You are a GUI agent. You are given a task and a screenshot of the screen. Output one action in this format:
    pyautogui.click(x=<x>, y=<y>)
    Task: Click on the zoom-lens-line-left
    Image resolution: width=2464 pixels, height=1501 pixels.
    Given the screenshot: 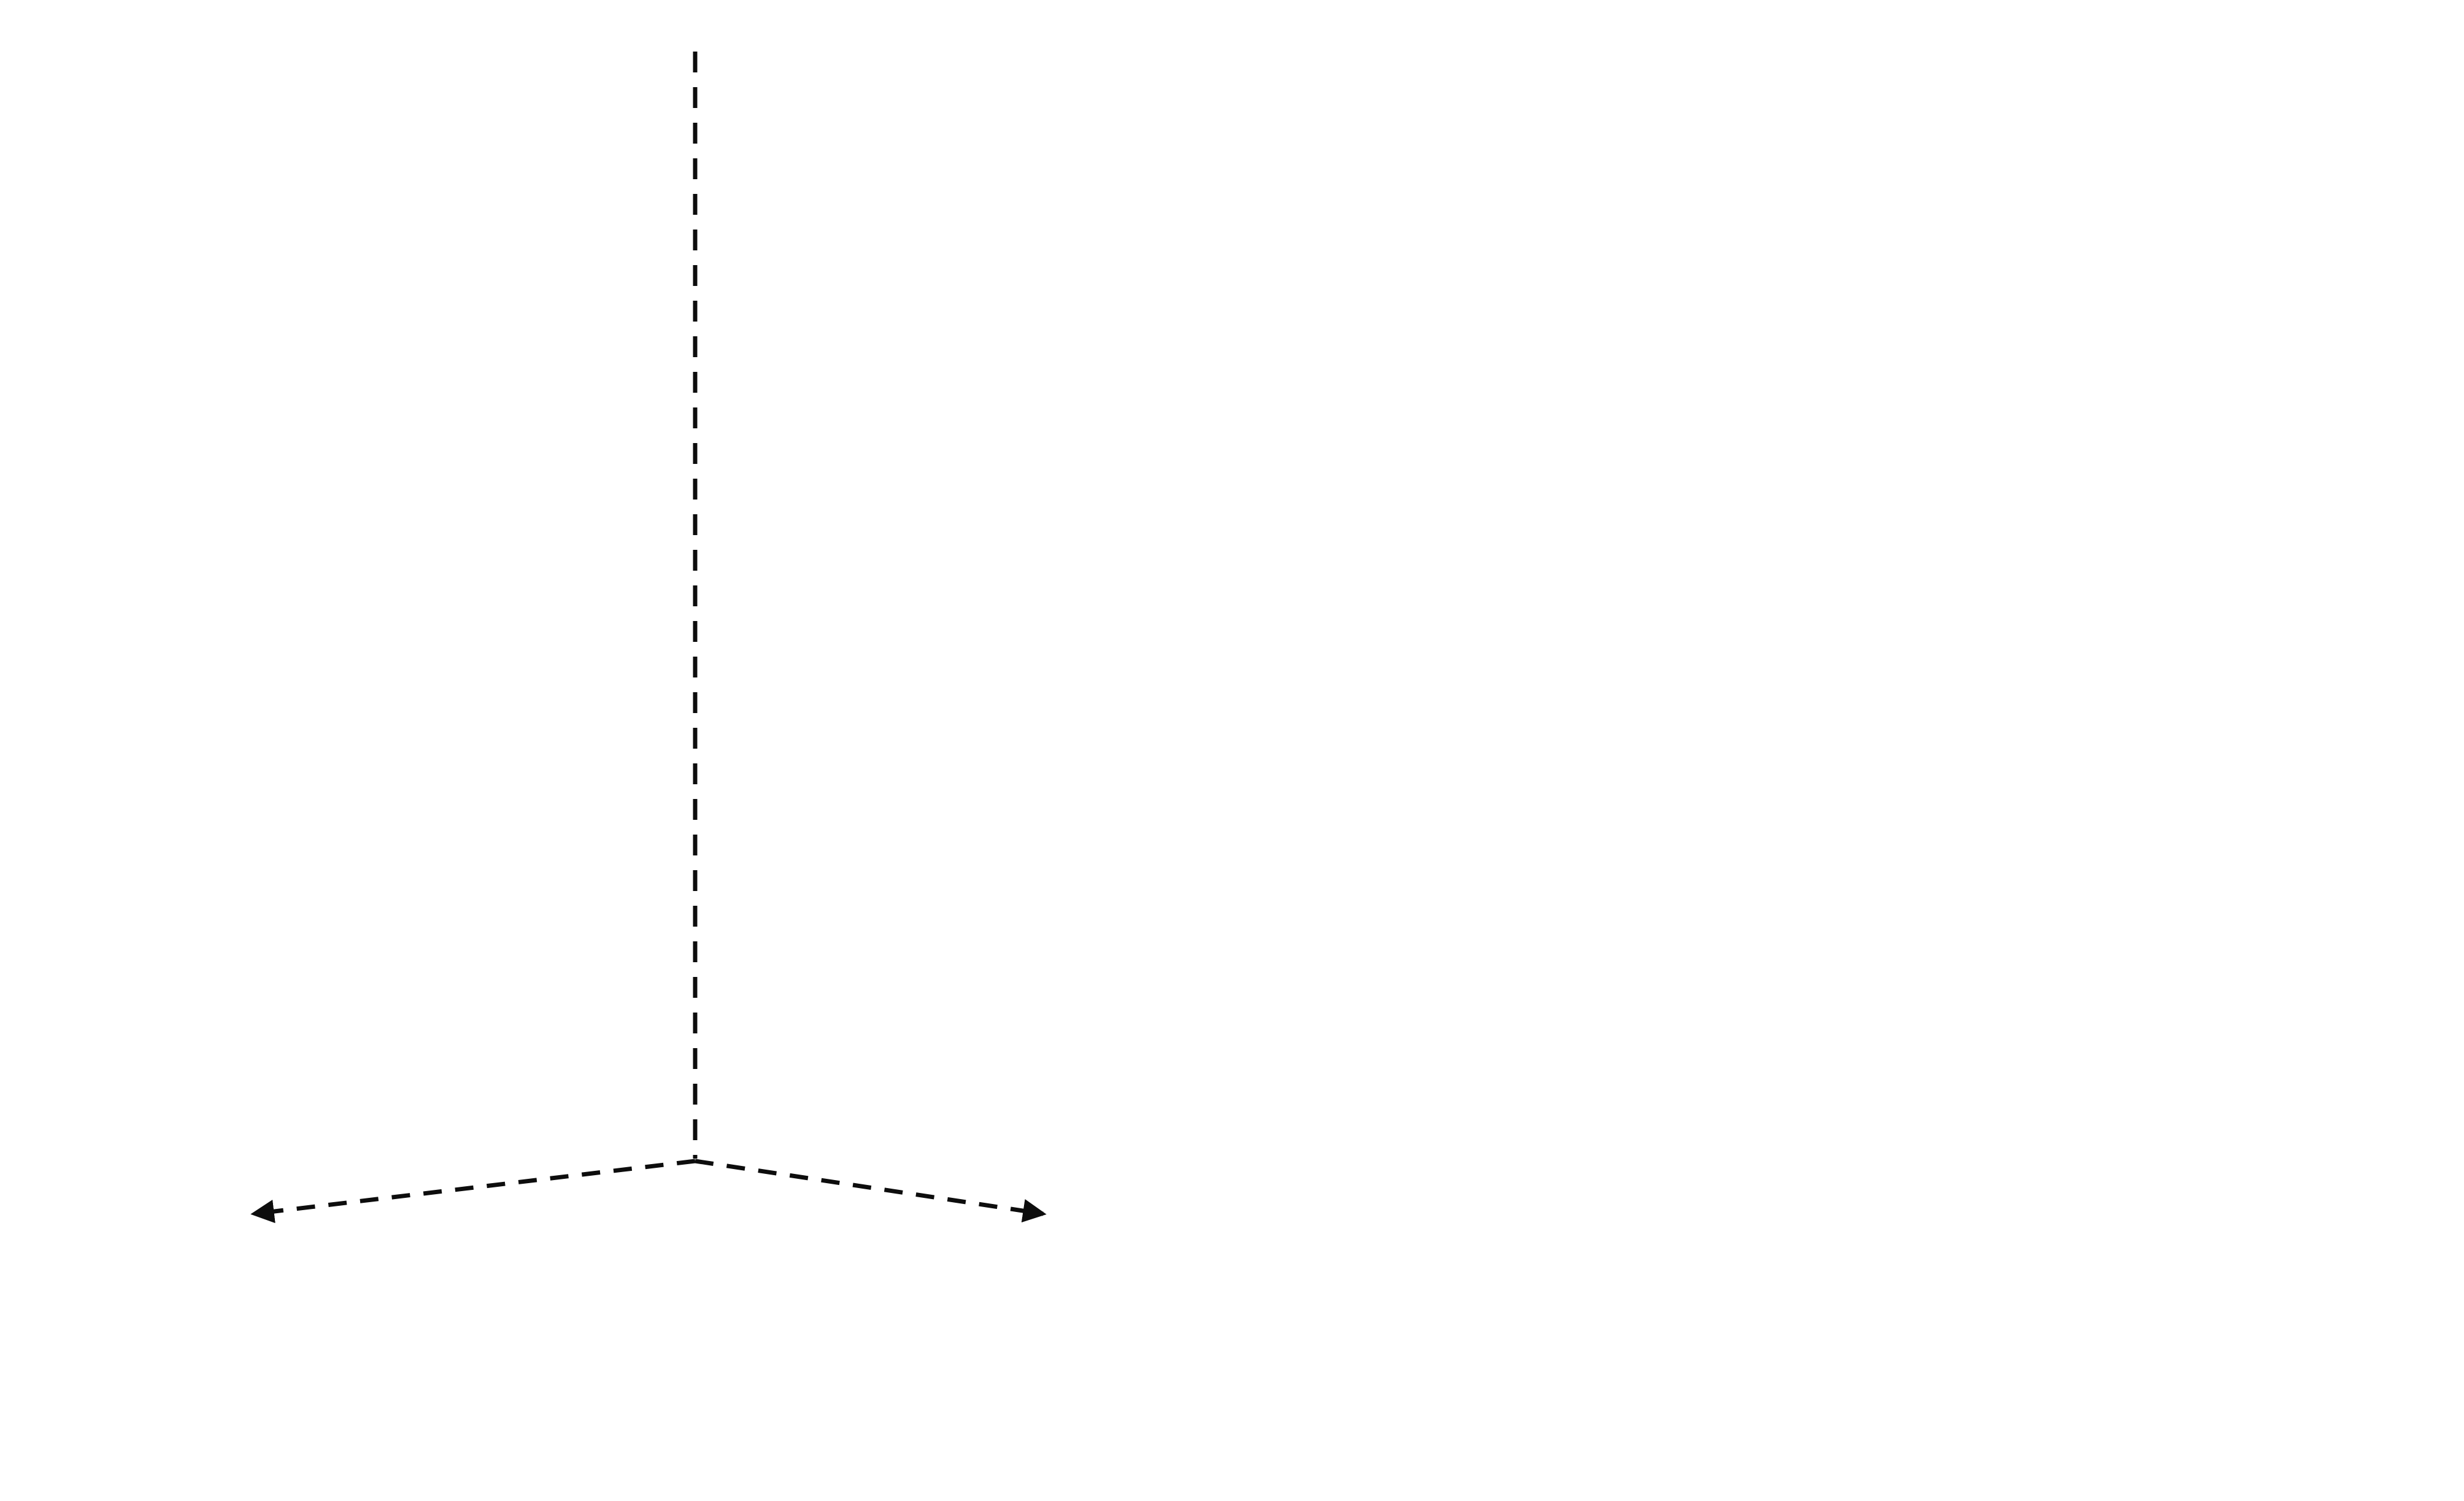 What is the action you would take?
    pyautogui.click(x=473, y=1191)
    